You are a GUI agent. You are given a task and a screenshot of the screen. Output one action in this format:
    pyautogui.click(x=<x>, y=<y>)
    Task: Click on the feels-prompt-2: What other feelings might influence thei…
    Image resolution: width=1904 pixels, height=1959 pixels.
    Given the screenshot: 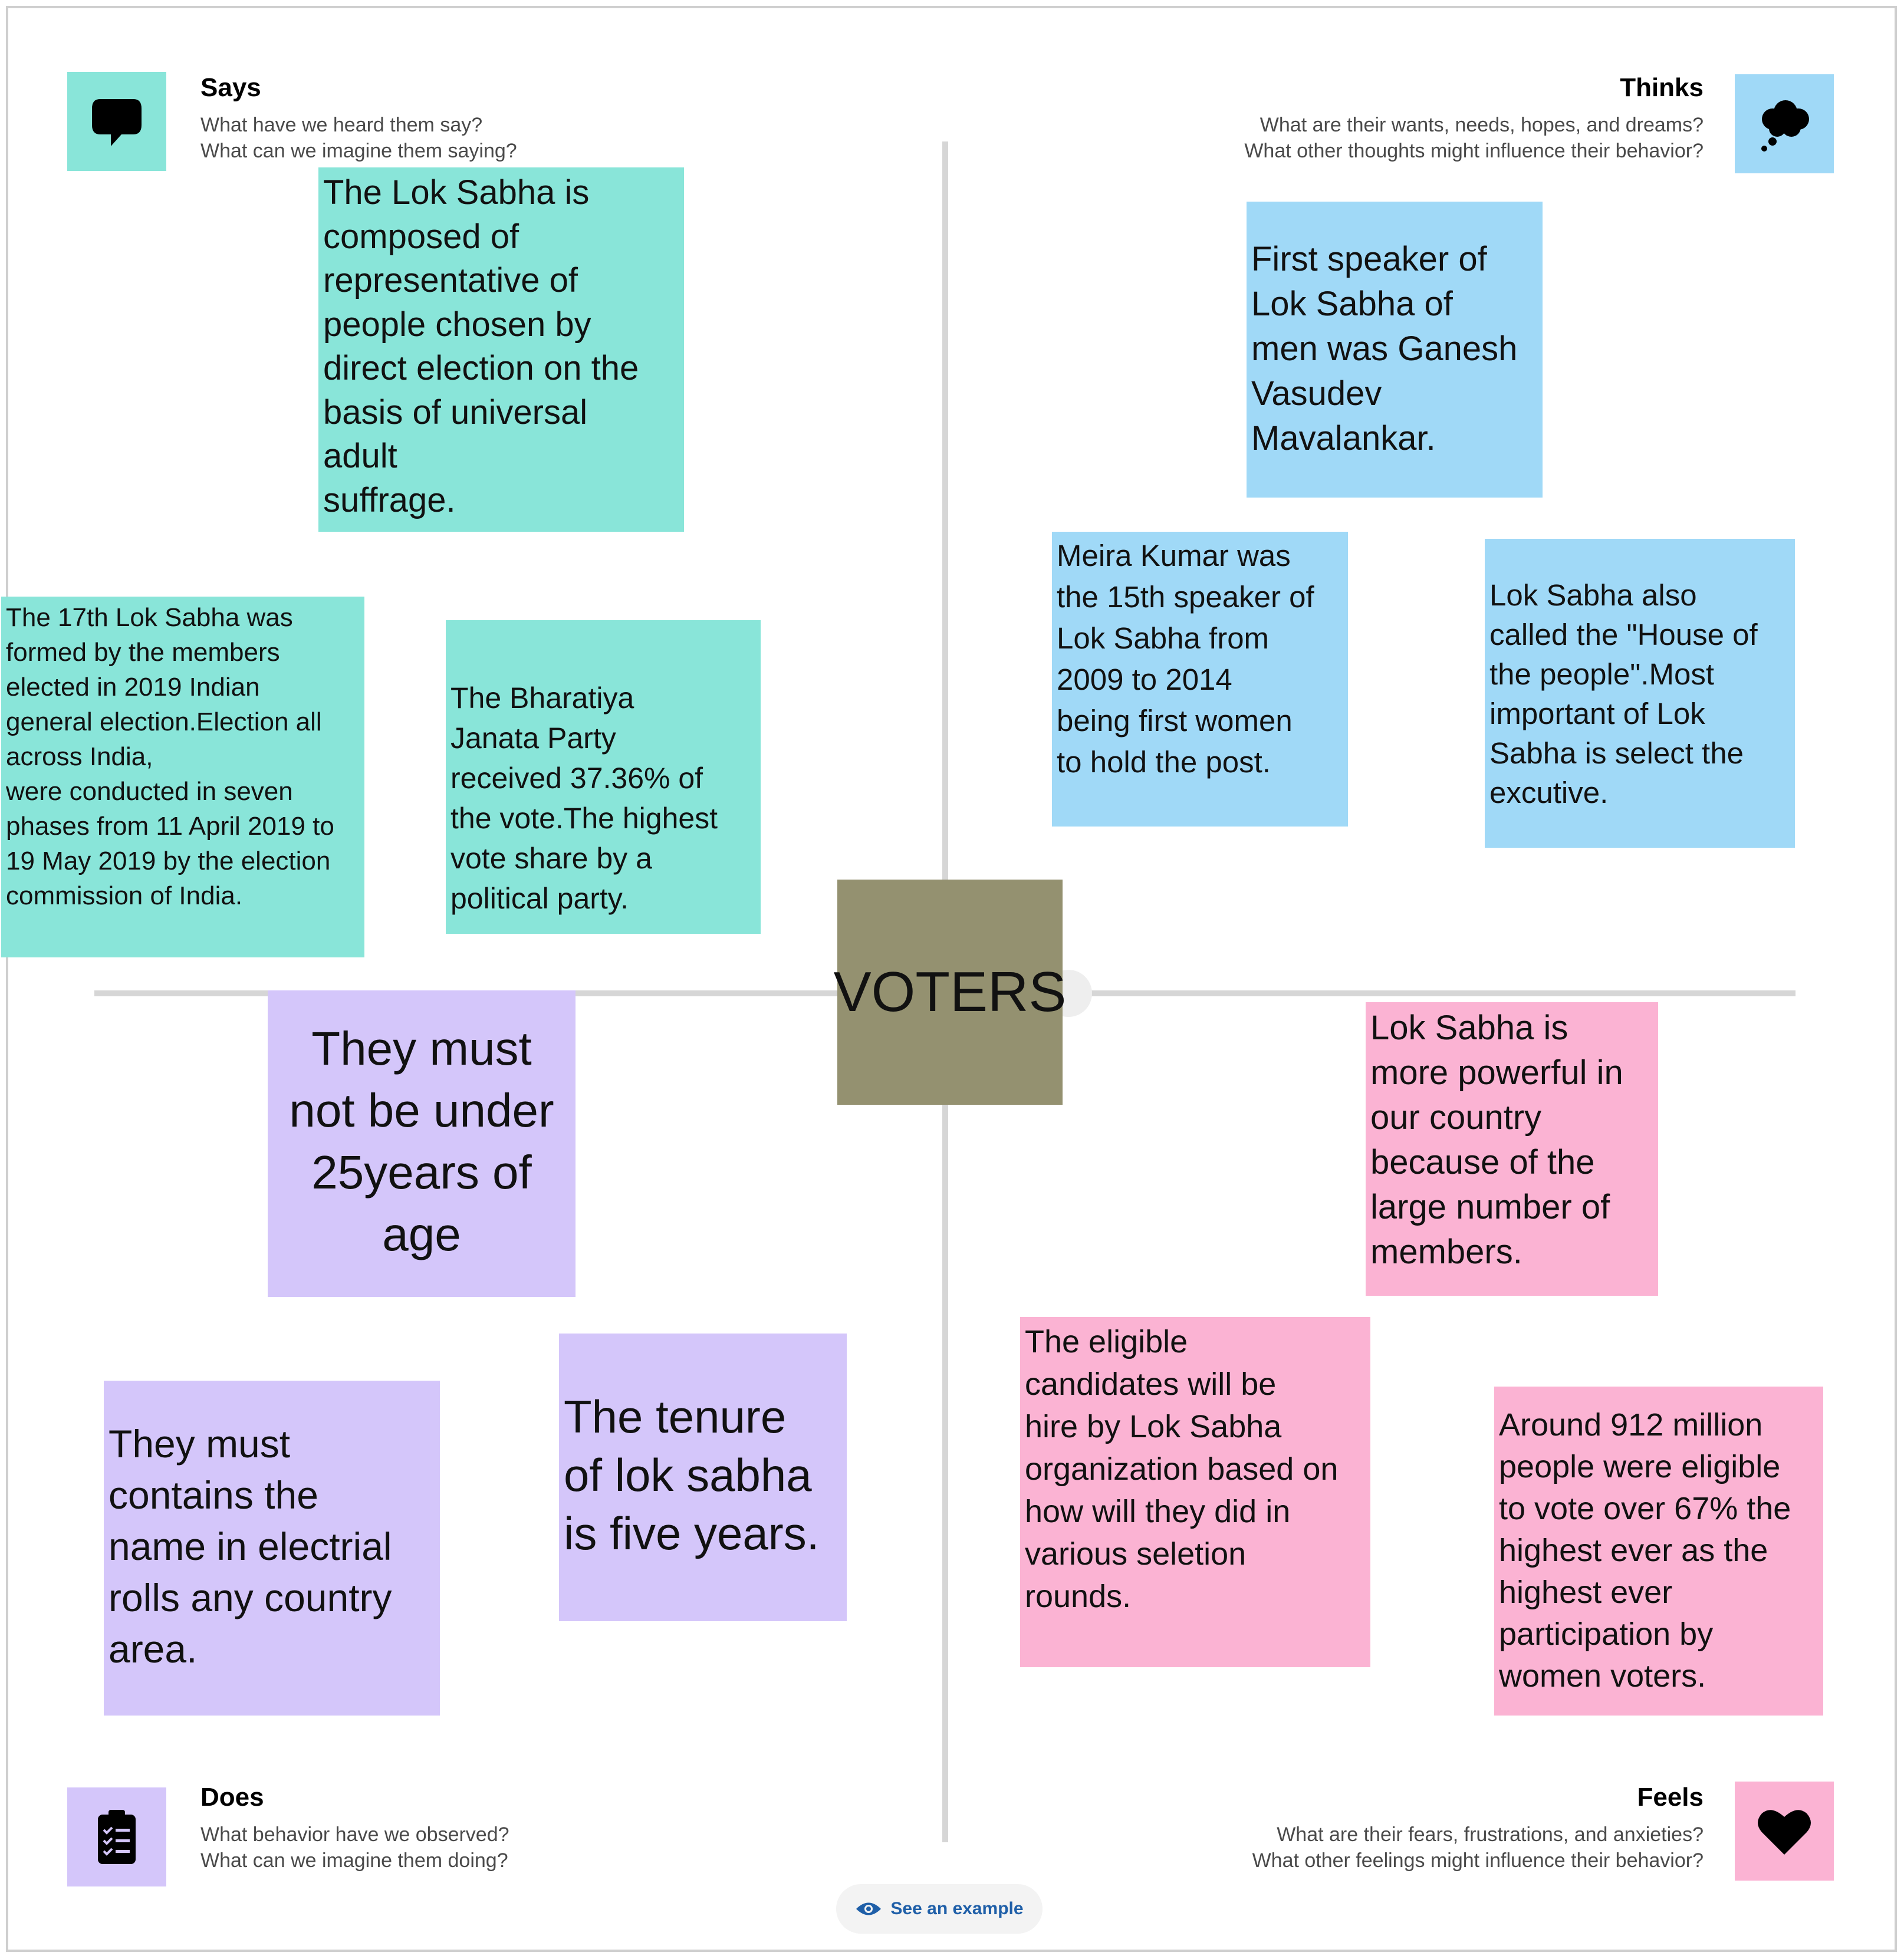 What is the action you would take?
    pyautogui.click(x=1478, y=1860)
    